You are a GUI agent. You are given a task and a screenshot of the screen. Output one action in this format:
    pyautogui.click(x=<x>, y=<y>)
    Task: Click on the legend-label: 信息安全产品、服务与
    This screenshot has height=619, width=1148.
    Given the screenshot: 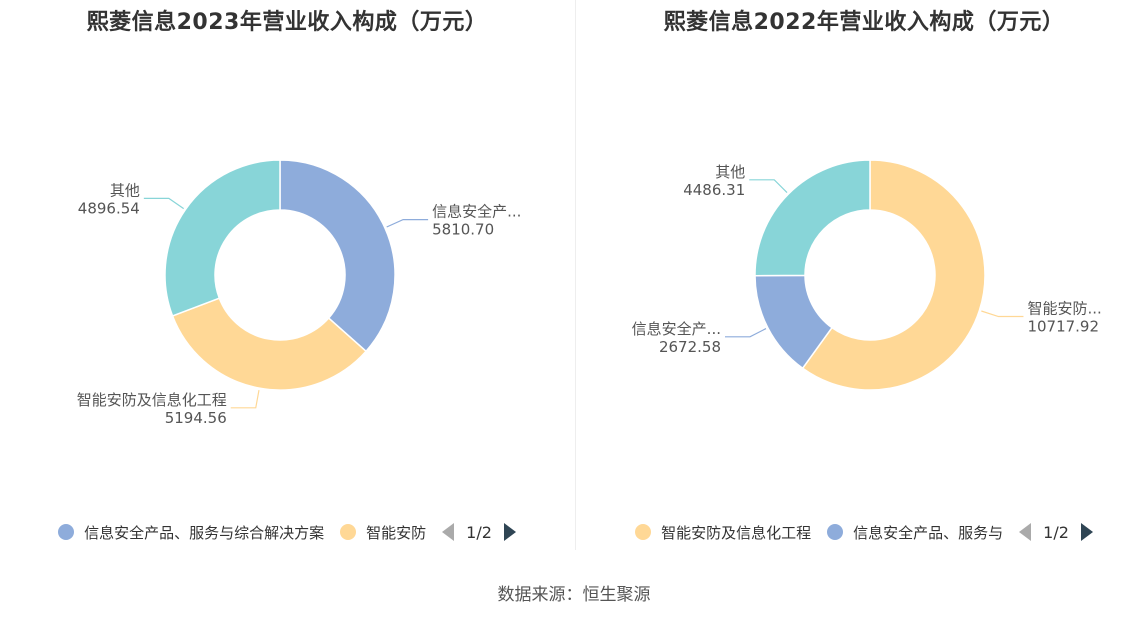 What is the action you would take?
    pyautogui.click(x=928, y=532)
    